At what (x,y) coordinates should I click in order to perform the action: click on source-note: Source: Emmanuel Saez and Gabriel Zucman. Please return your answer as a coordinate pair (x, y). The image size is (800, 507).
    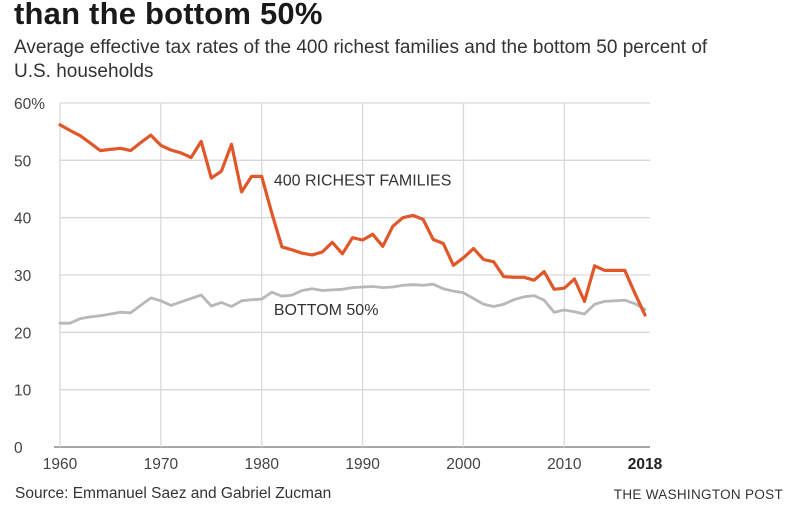
    Looking at the image, I should click on (173, 493).